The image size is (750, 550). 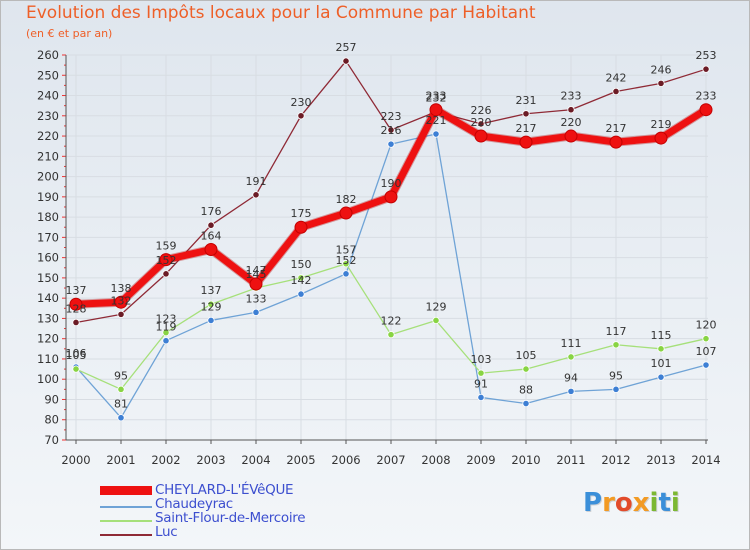 I want to click on y-tick-label: 130, so click(x=48, y=318).